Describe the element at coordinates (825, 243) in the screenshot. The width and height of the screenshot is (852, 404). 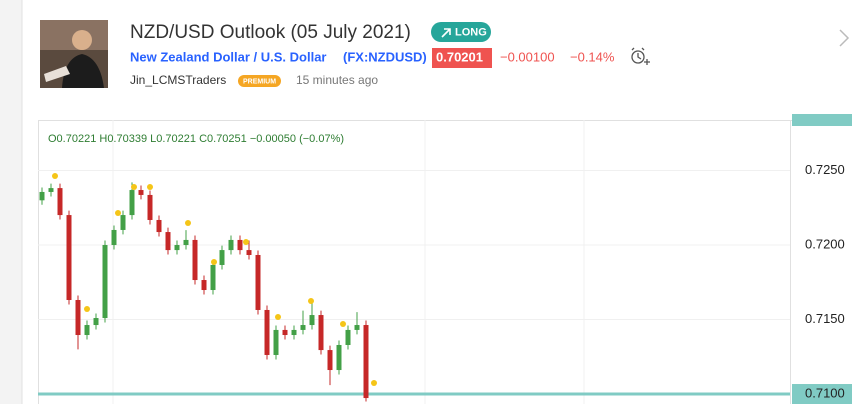
I see `y-tick-label: 0.7200` at that location.